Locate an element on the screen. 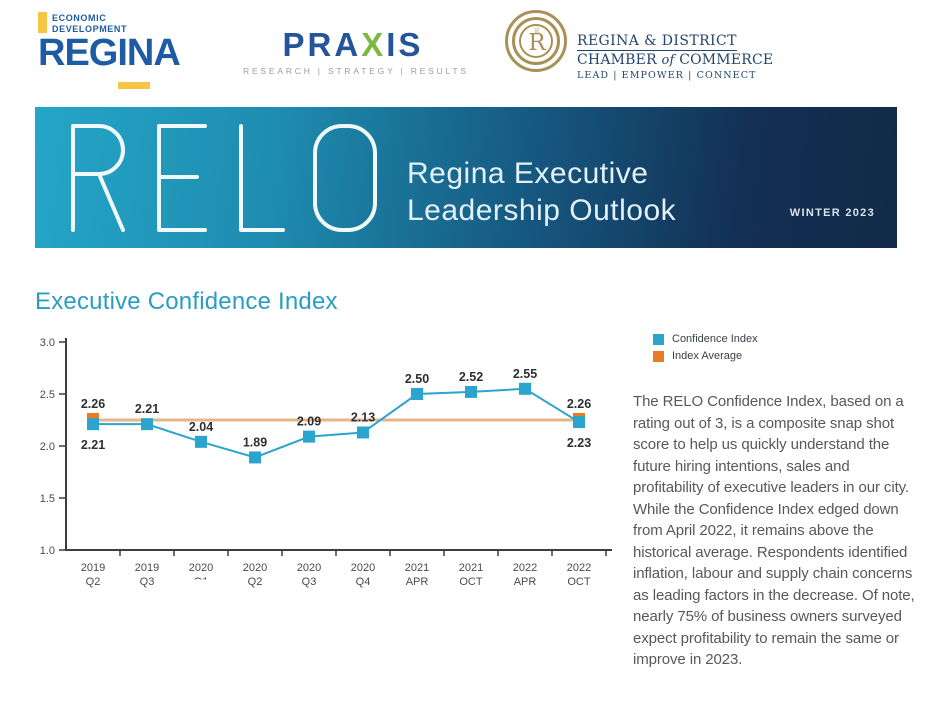 The image size is (932, 712). legend-label-index-average: Index Average is located at coordinates (707, 356).